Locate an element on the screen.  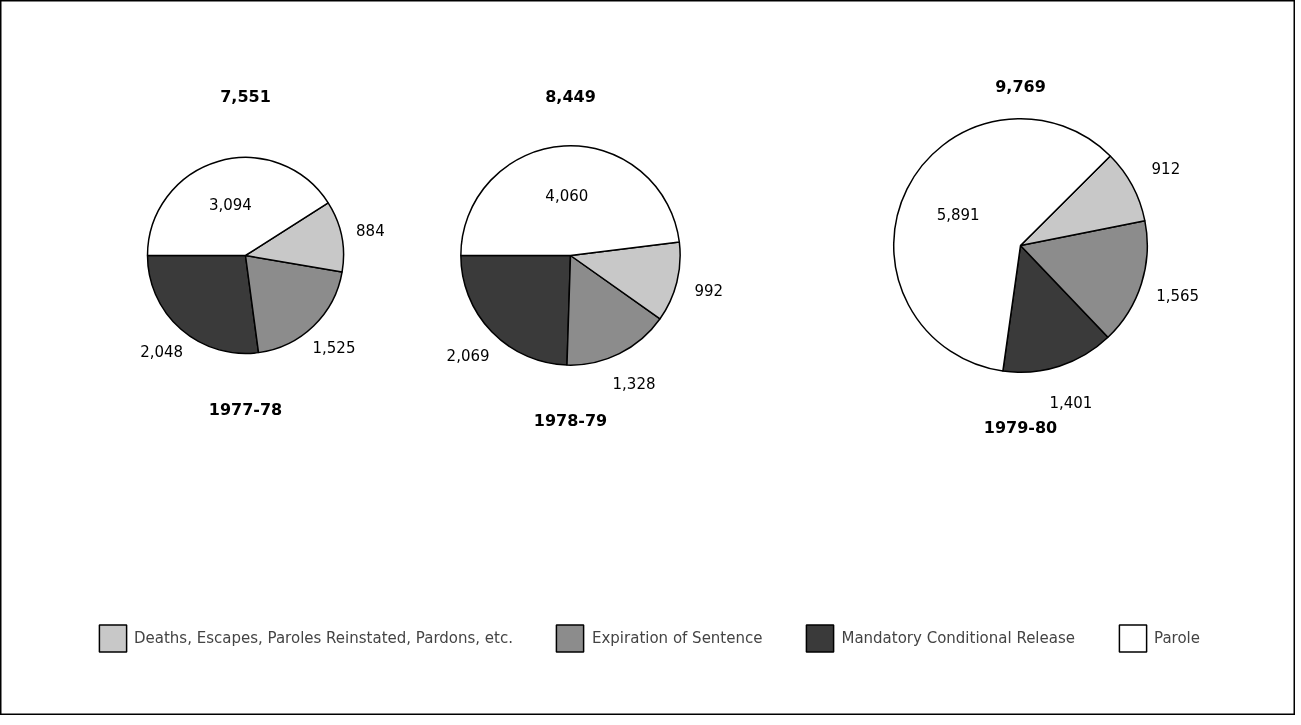
chart-title: 8,449 is located at coordinates (570, 96).